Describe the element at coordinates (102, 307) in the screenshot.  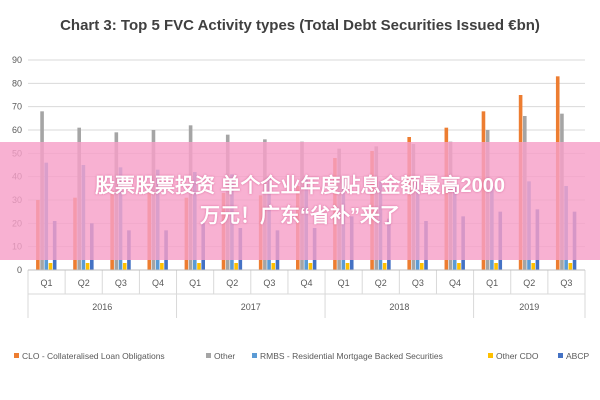
I see `year-label: 2016` at that location.